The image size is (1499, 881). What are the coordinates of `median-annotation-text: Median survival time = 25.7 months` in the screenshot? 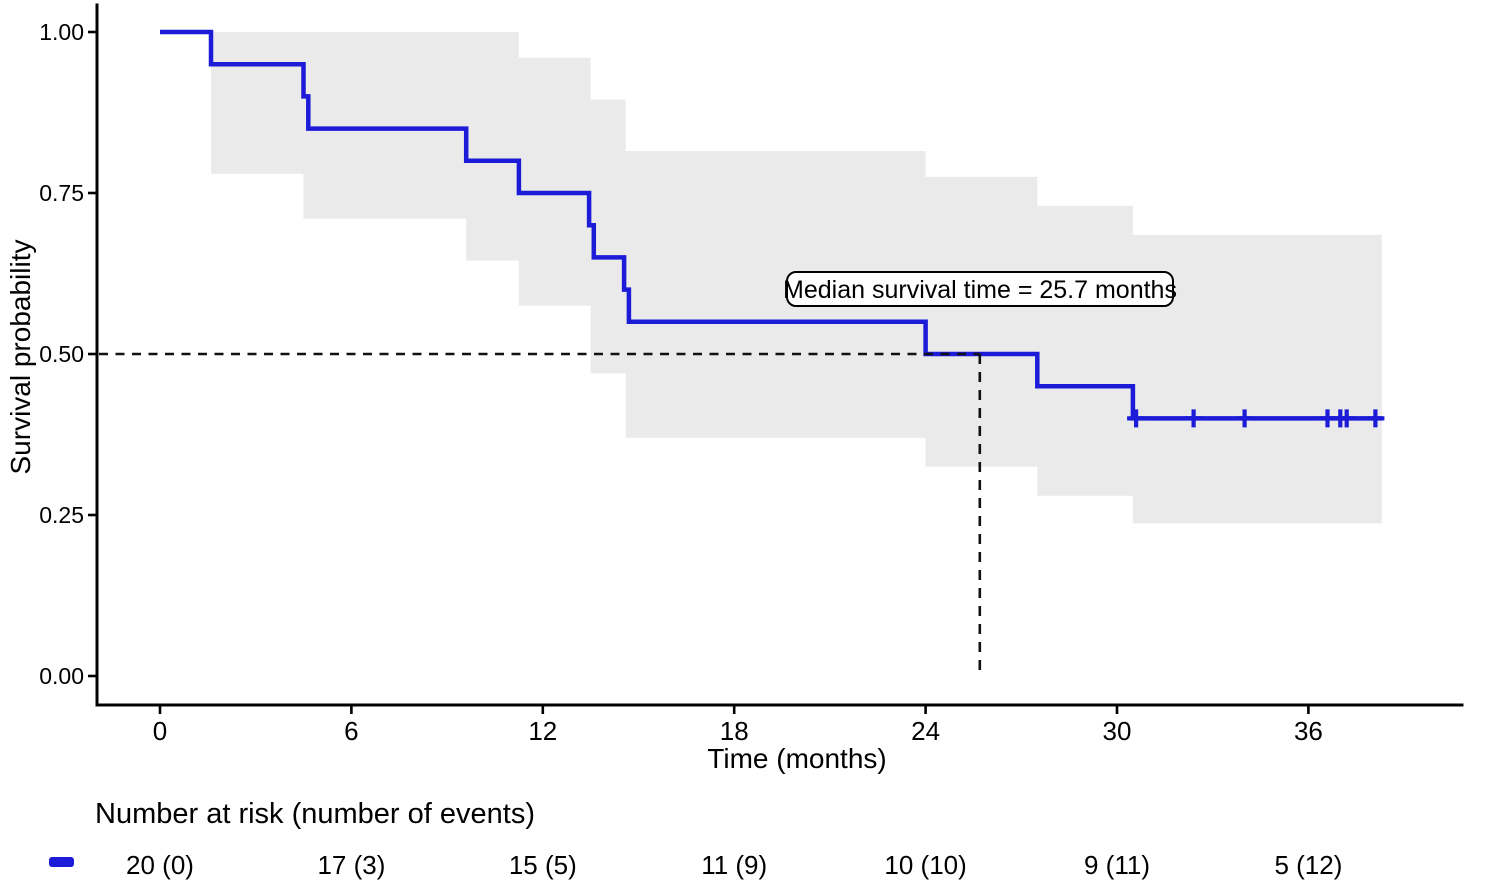 It's located at (980, 290).